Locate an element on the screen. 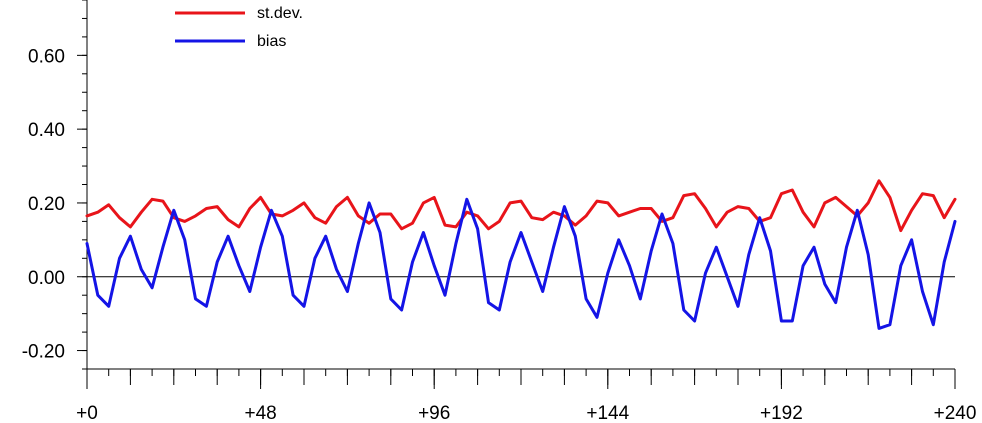  x-tick-label: +240 is located at coordinates (955, 413).